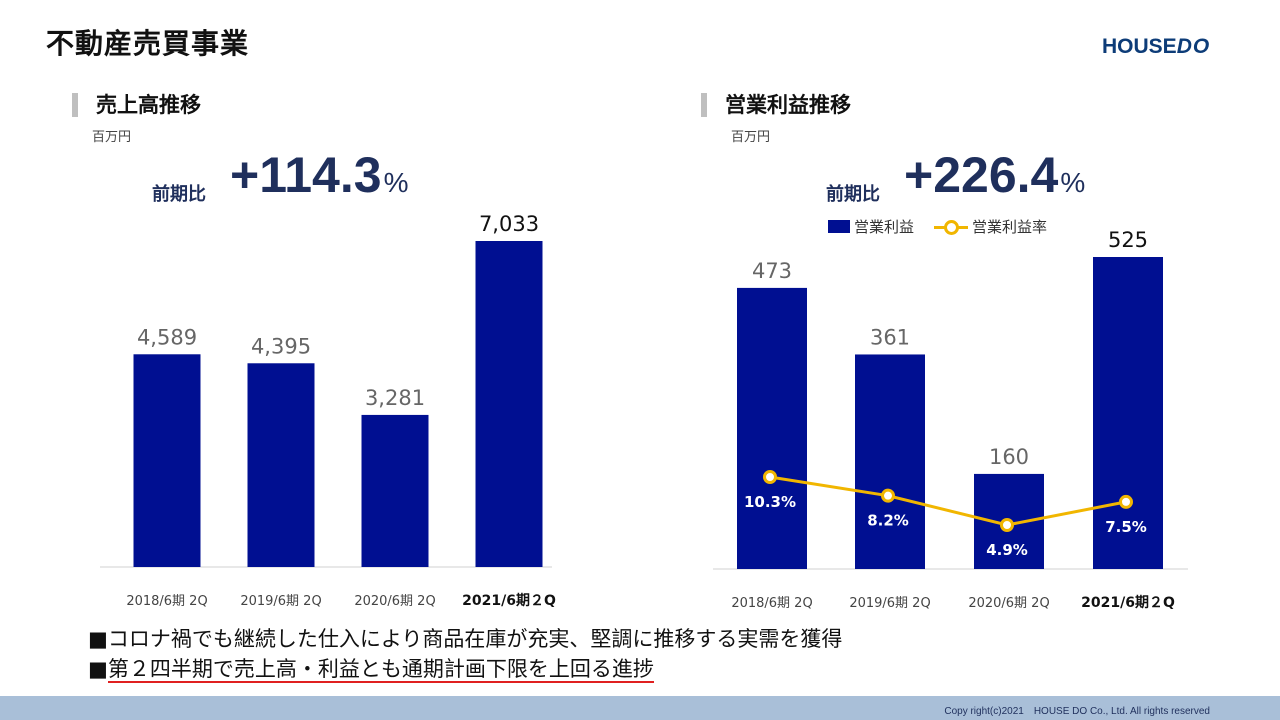 Image resolution: width=1280 pixels, height=720 pixels. What do you see at coordinates (888, 521) in the screenshot?
I see `profit-margin-label-2: 8.2%` at bounding box center [888, 521].